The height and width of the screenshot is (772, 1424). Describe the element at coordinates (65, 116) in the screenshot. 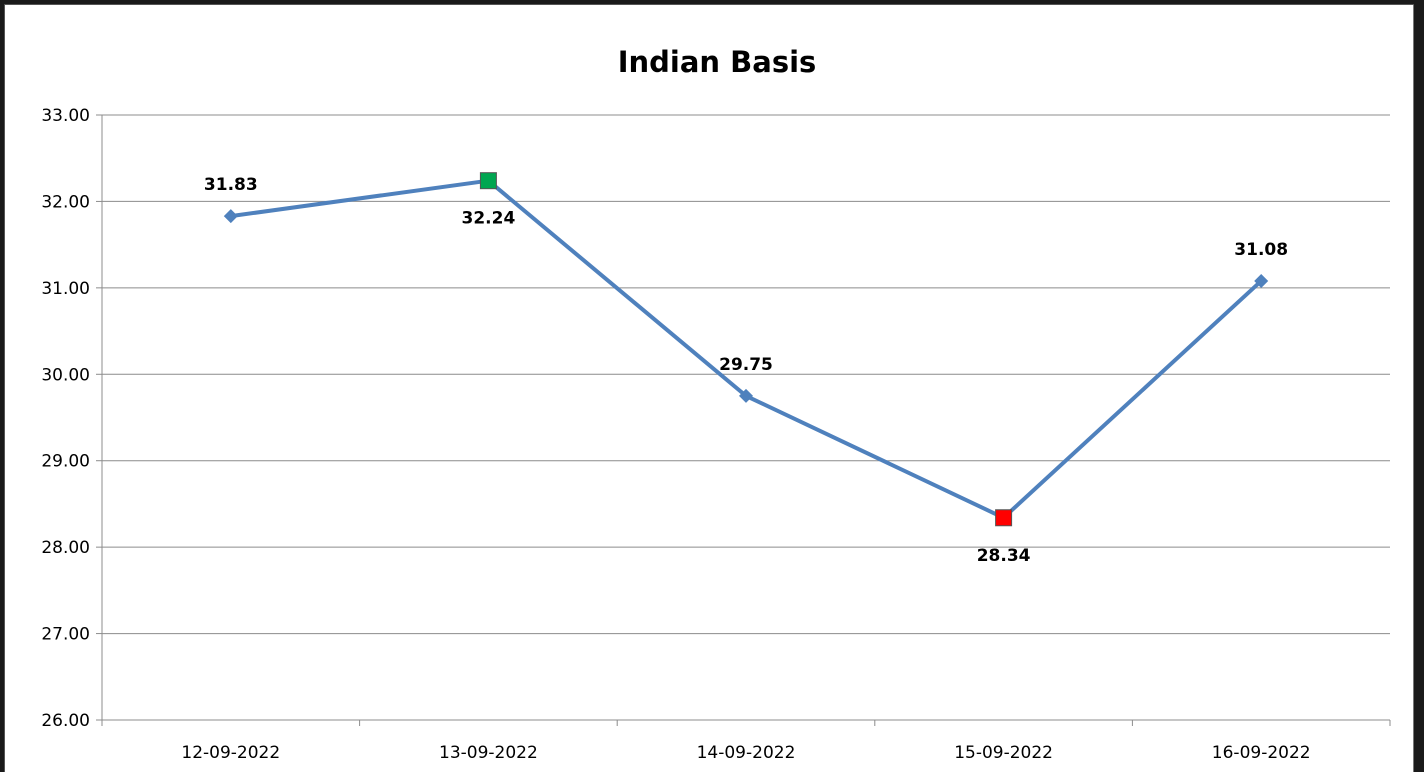

I see `y-tick-label: 33.00` at that location.